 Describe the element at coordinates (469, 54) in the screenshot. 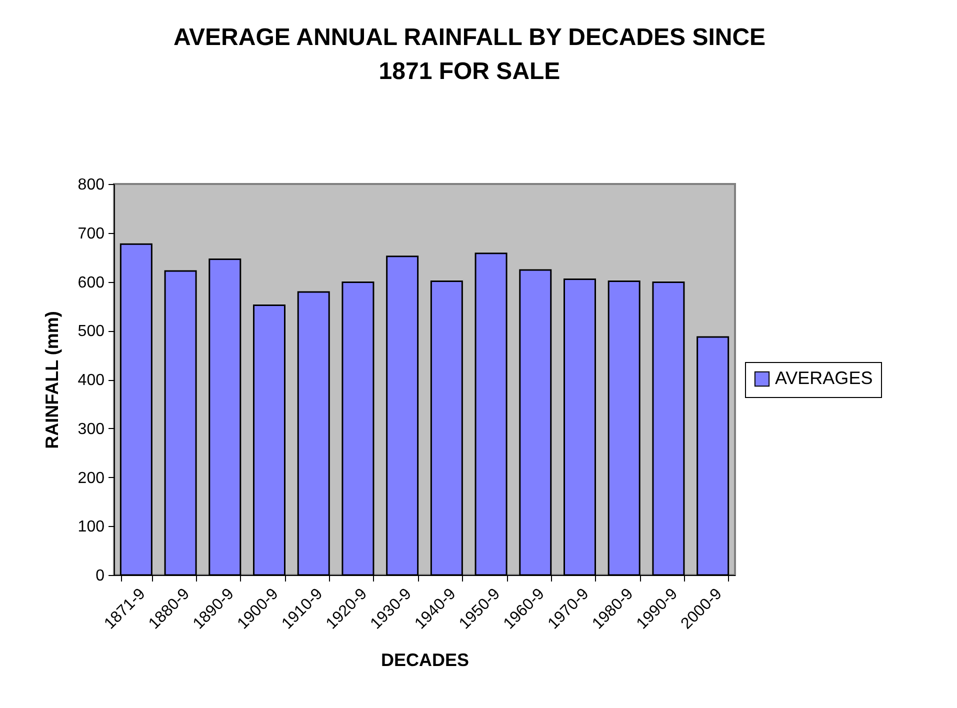

I see `chart-title: AVERAGE ANNUAL RAINFALL BY DECADES SINCE 1871 FOR SALE` at that location.